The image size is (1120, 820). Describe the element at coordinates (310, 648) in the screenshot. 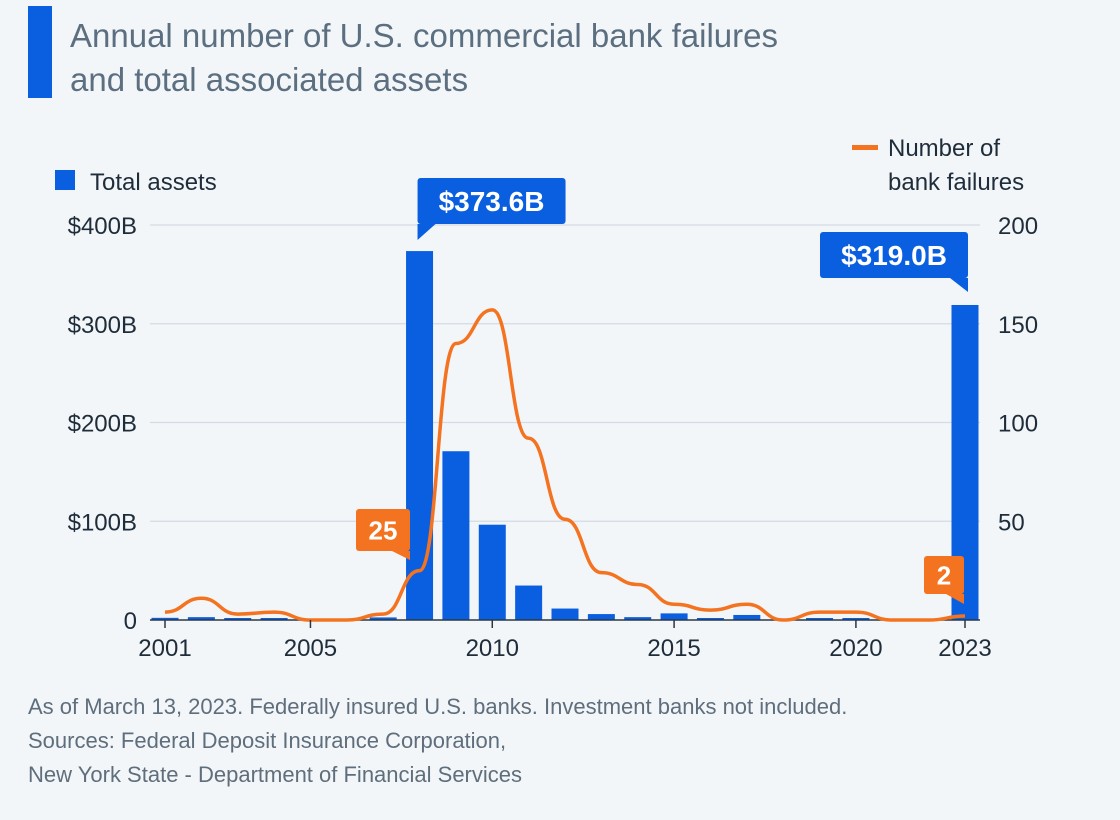

I see `x-axis-tick-label: 2005` at that location.